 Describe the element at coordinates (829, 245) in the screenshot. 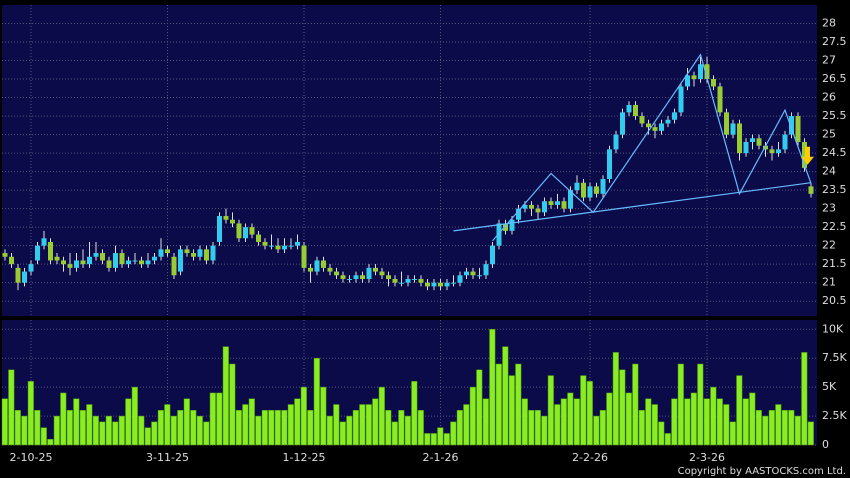

I see `y-tick-label: 22` at that location.